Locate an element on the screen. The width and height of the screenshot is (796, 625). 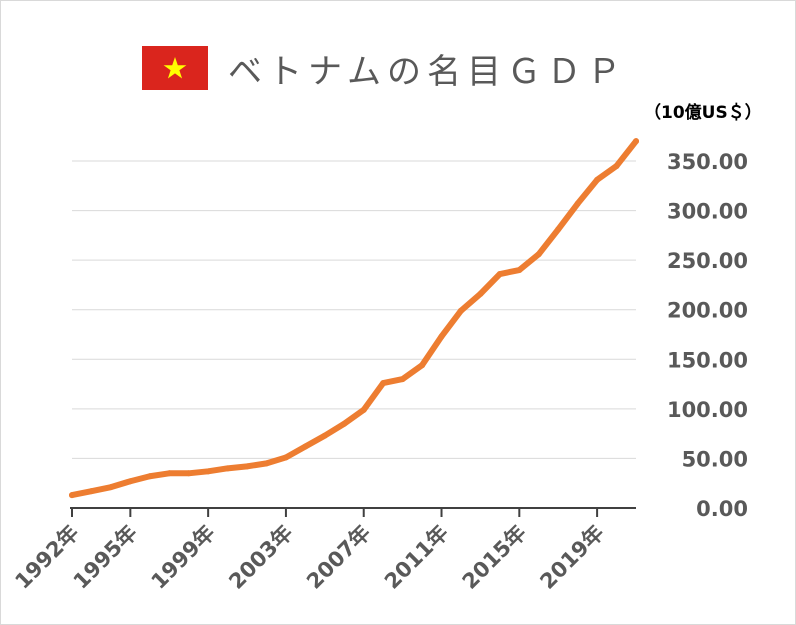
y-tick-label: 150.00 is located at coordinates (707, 360).